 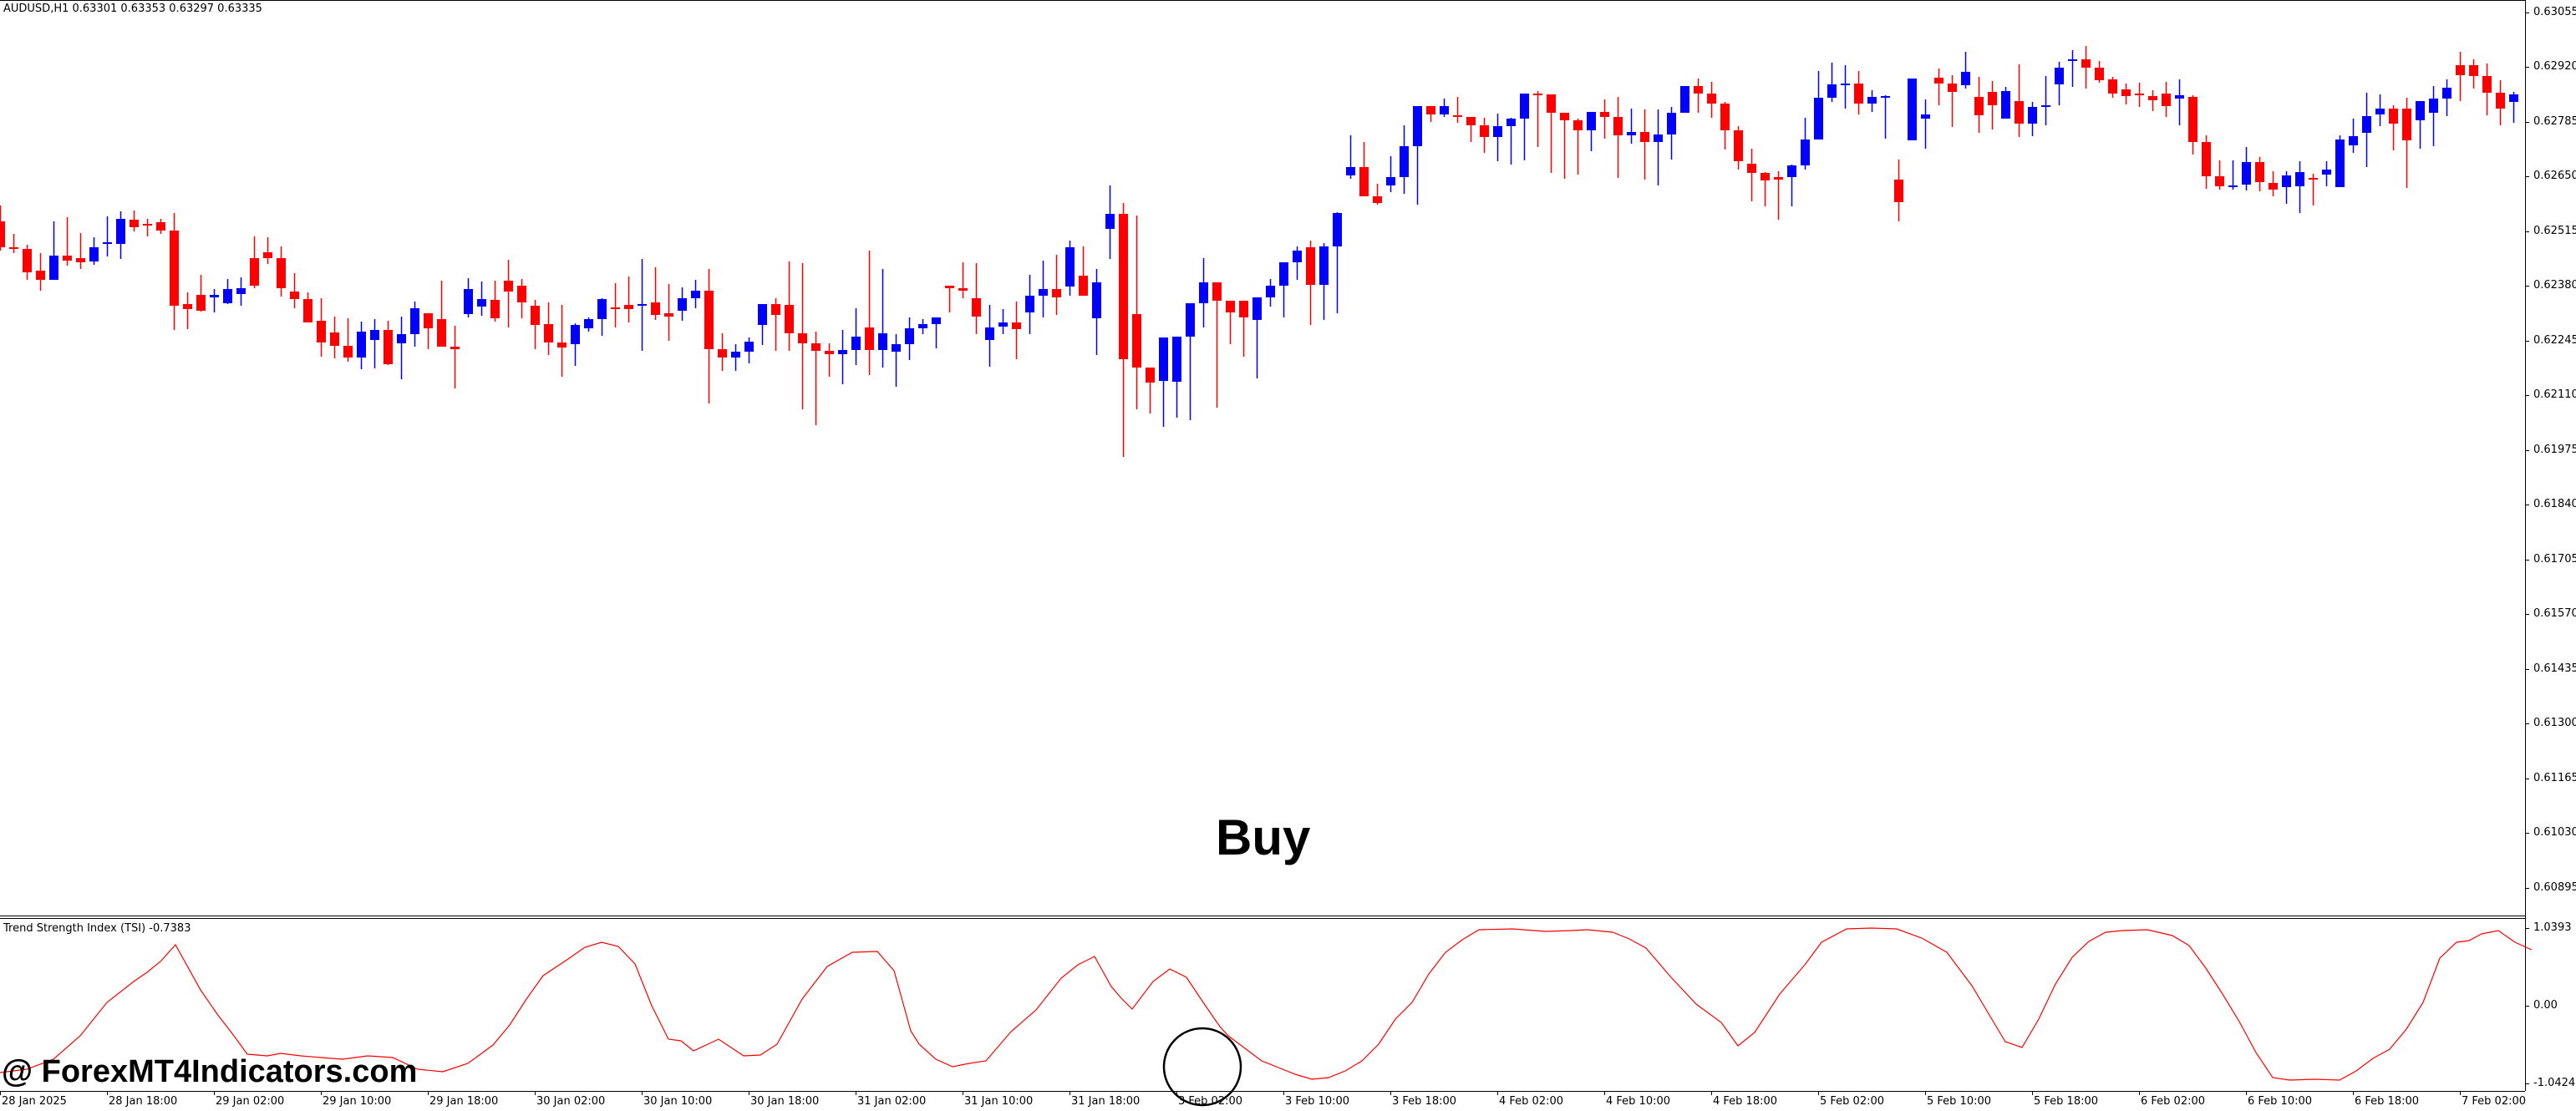 What do you see at coordinates (2554, 285) in the screenshot?
I see `price-tick-label: 0.62380` at bounding box center [2554, 285].